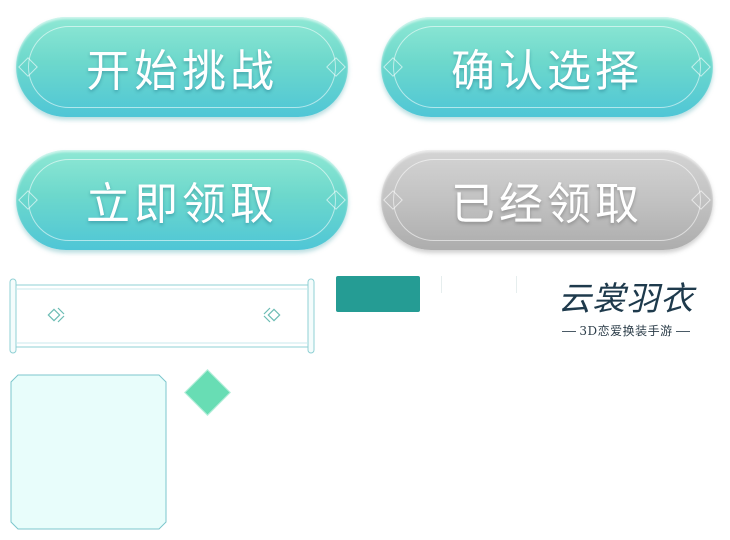 Image resolution: width=730 pixels, height=540 pixels. I want to click on logo-subtitle-row: 3D恋爱换装手游, so click(626, 331).